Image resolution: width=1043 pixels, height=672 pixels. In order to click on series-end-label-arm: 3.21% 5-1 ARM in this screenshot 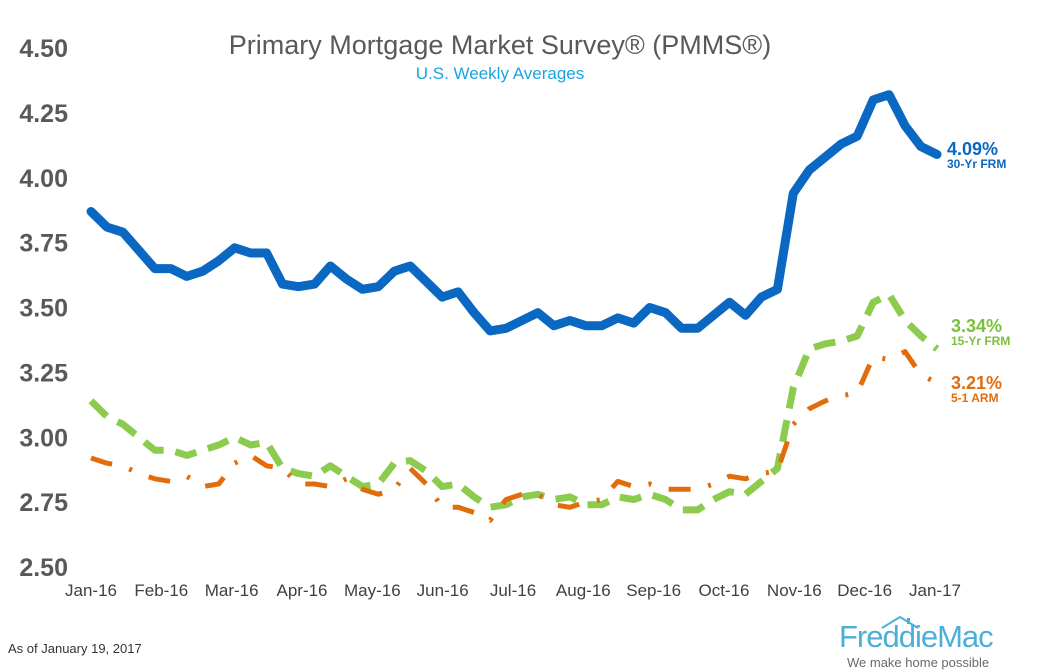, I will do `click(976, 389)`.